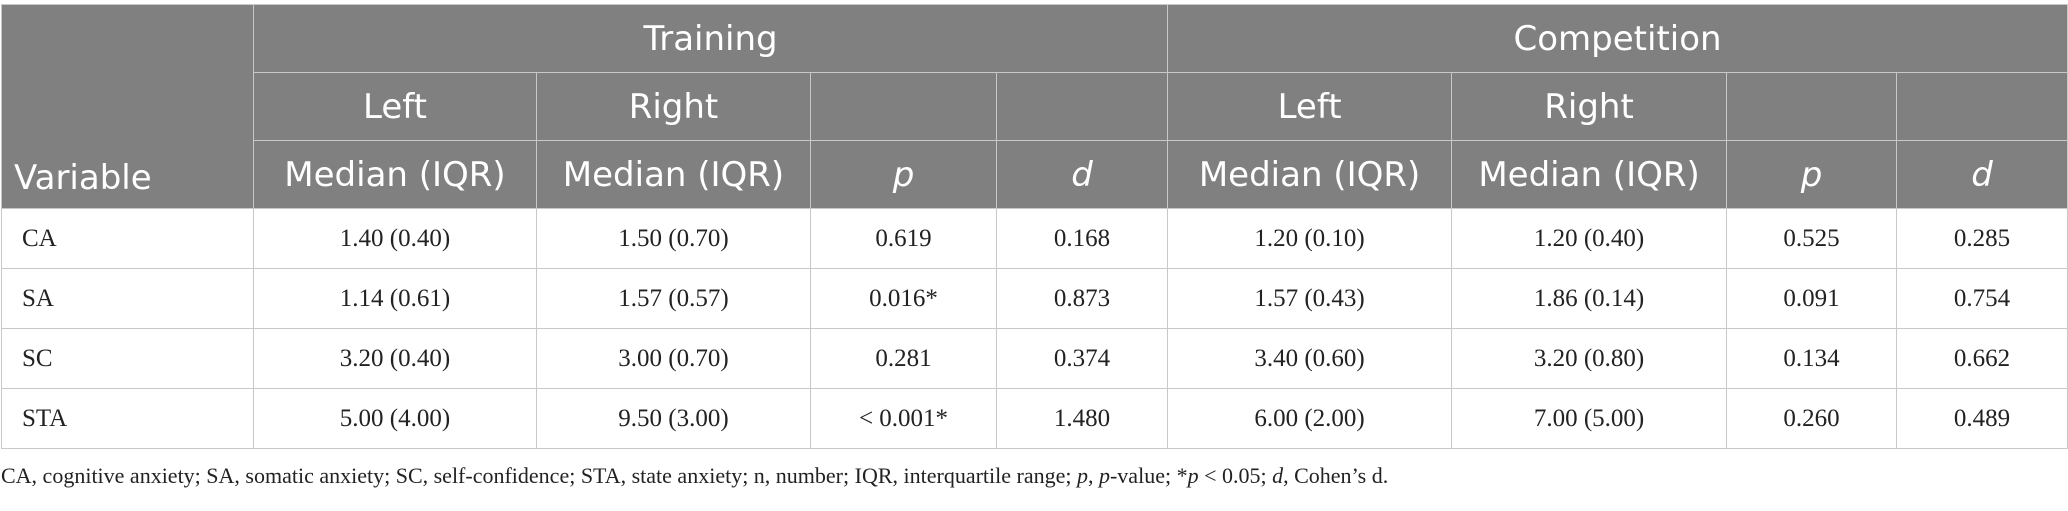 Image resolution: width=2068 pixels, height=511 pixels. What do you see at coordinates (395, 358) in the screenshot?
I see `cell-train-left: 3.20 (0.40)` at bounding box center [395, 358].